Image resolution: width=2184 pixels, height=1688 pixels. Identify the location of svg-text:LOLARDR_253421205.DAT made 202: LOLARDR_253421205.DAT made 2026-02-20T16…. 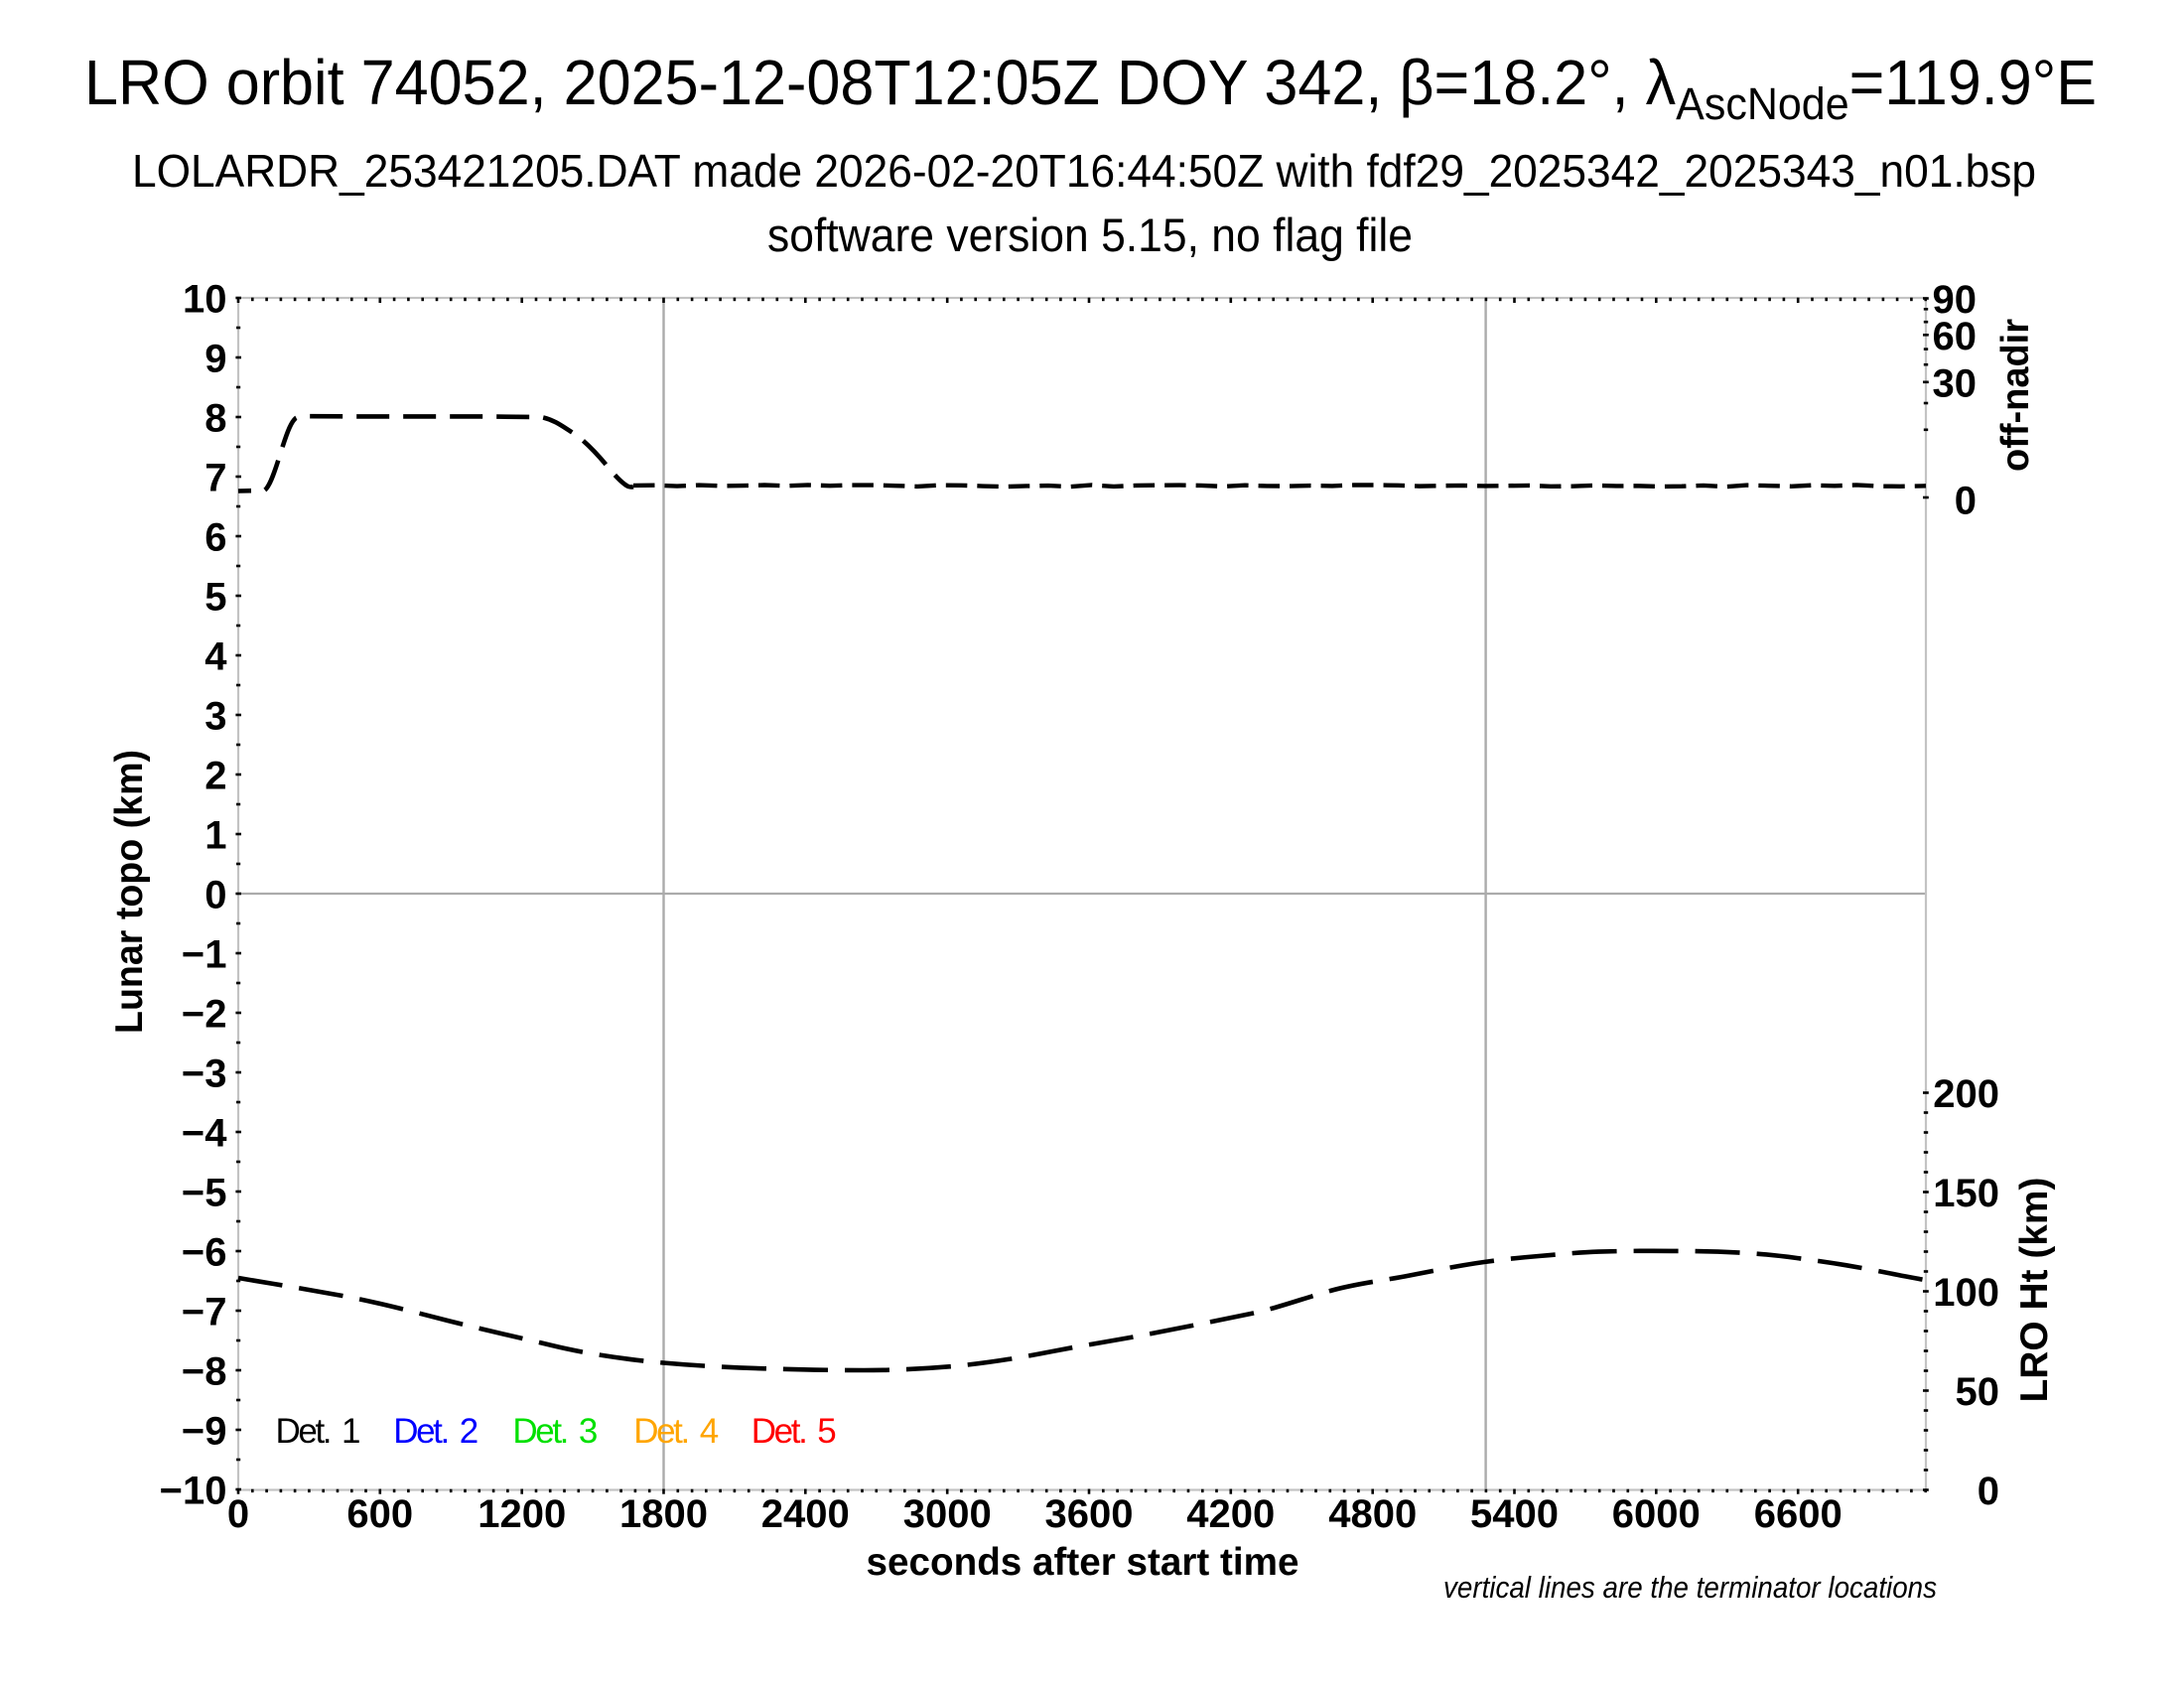
(1084, 171).